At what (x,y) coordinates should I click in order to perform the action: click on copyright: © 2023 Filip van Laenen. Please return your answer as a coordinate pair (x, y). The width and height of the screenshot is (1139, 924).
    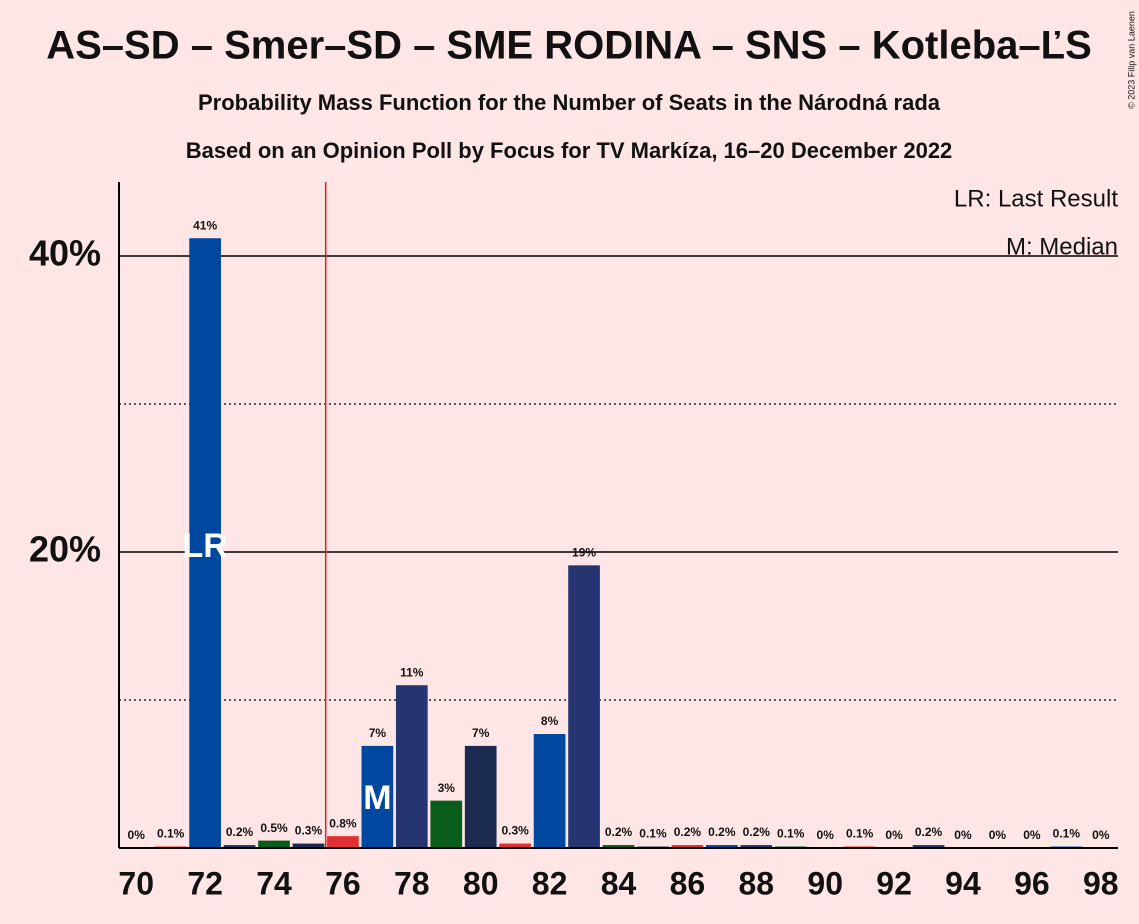
    Looking at the image, I should click on (1131, 60).